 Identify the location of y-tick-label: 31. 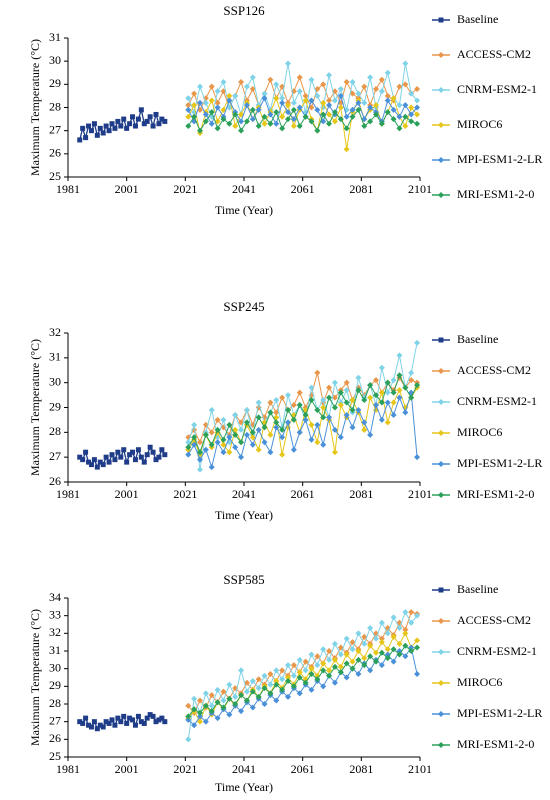
(55, 650).